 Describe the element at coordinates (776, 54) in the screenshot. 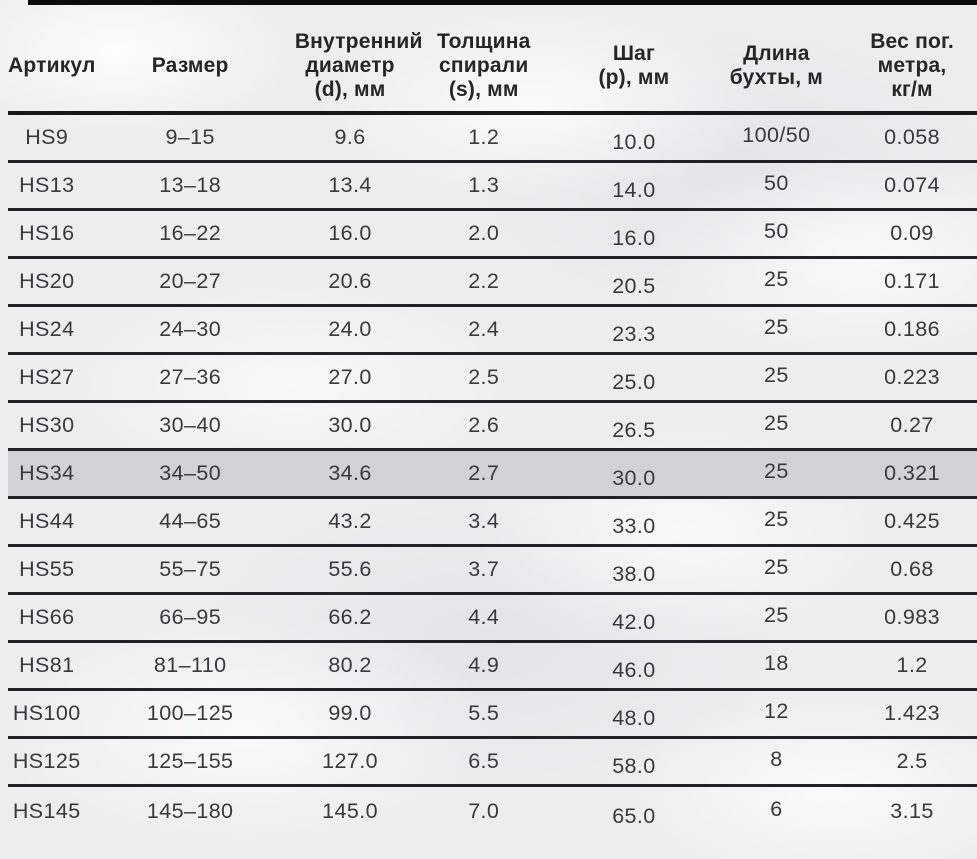

I see `col-header-line: Длина` at that location.